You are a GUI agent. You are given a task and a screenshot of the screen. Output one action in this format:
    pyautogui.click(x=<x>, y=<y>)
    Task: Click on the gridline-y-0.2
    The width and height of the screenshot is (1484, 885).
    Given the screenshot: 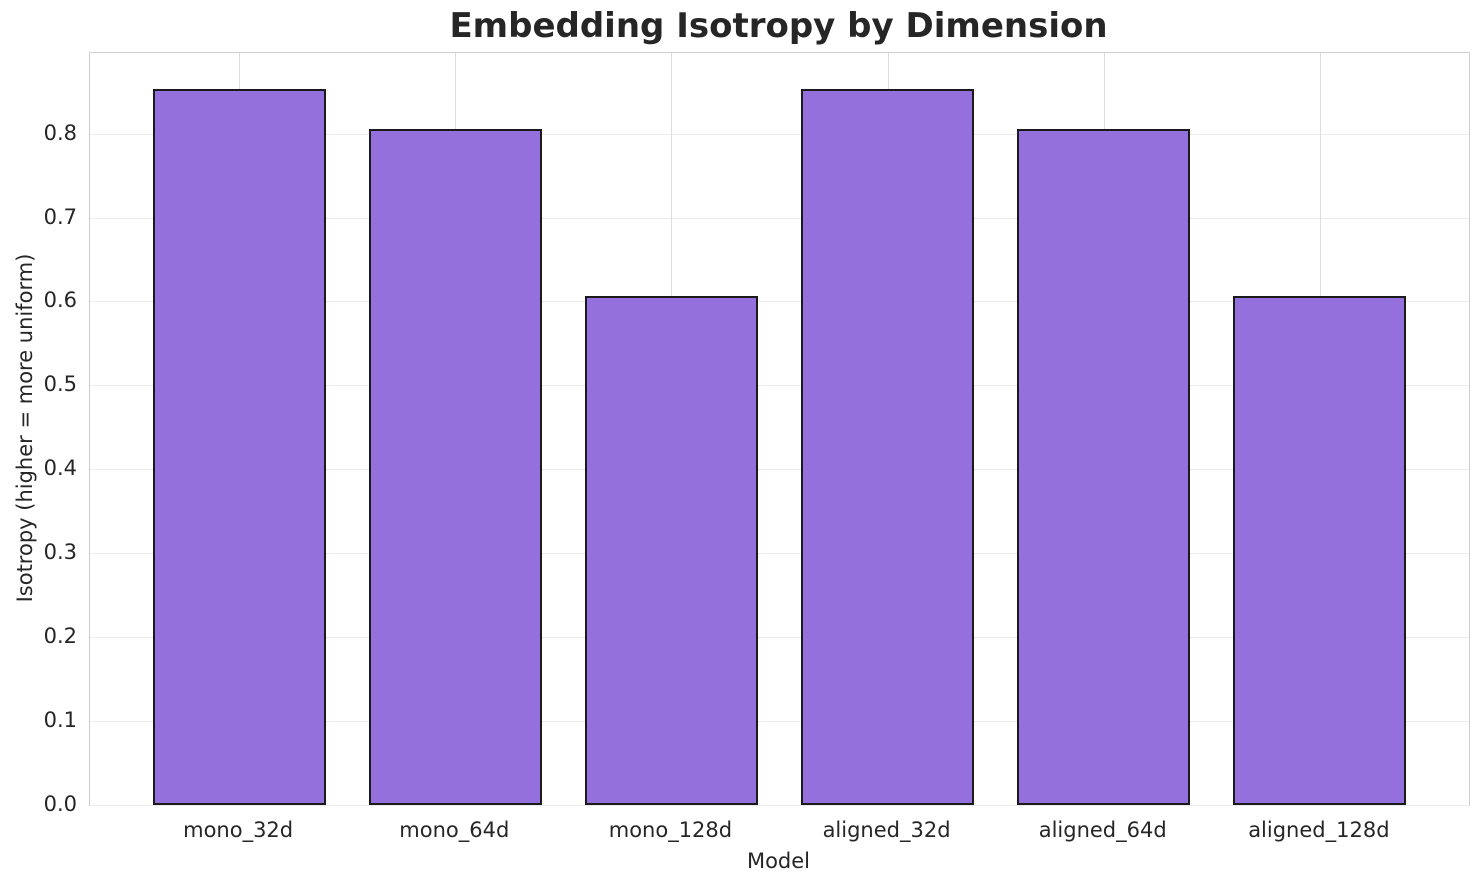 What is the action you would take?
    pyautogui.click(x=779, y=638)
    